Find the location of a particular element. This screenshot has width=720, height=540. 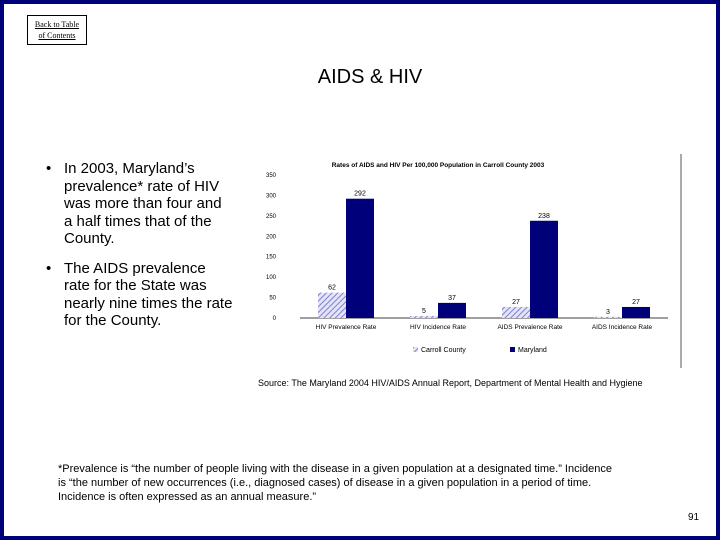

y-tick-label: 100 is located at coordinates (271, 278).